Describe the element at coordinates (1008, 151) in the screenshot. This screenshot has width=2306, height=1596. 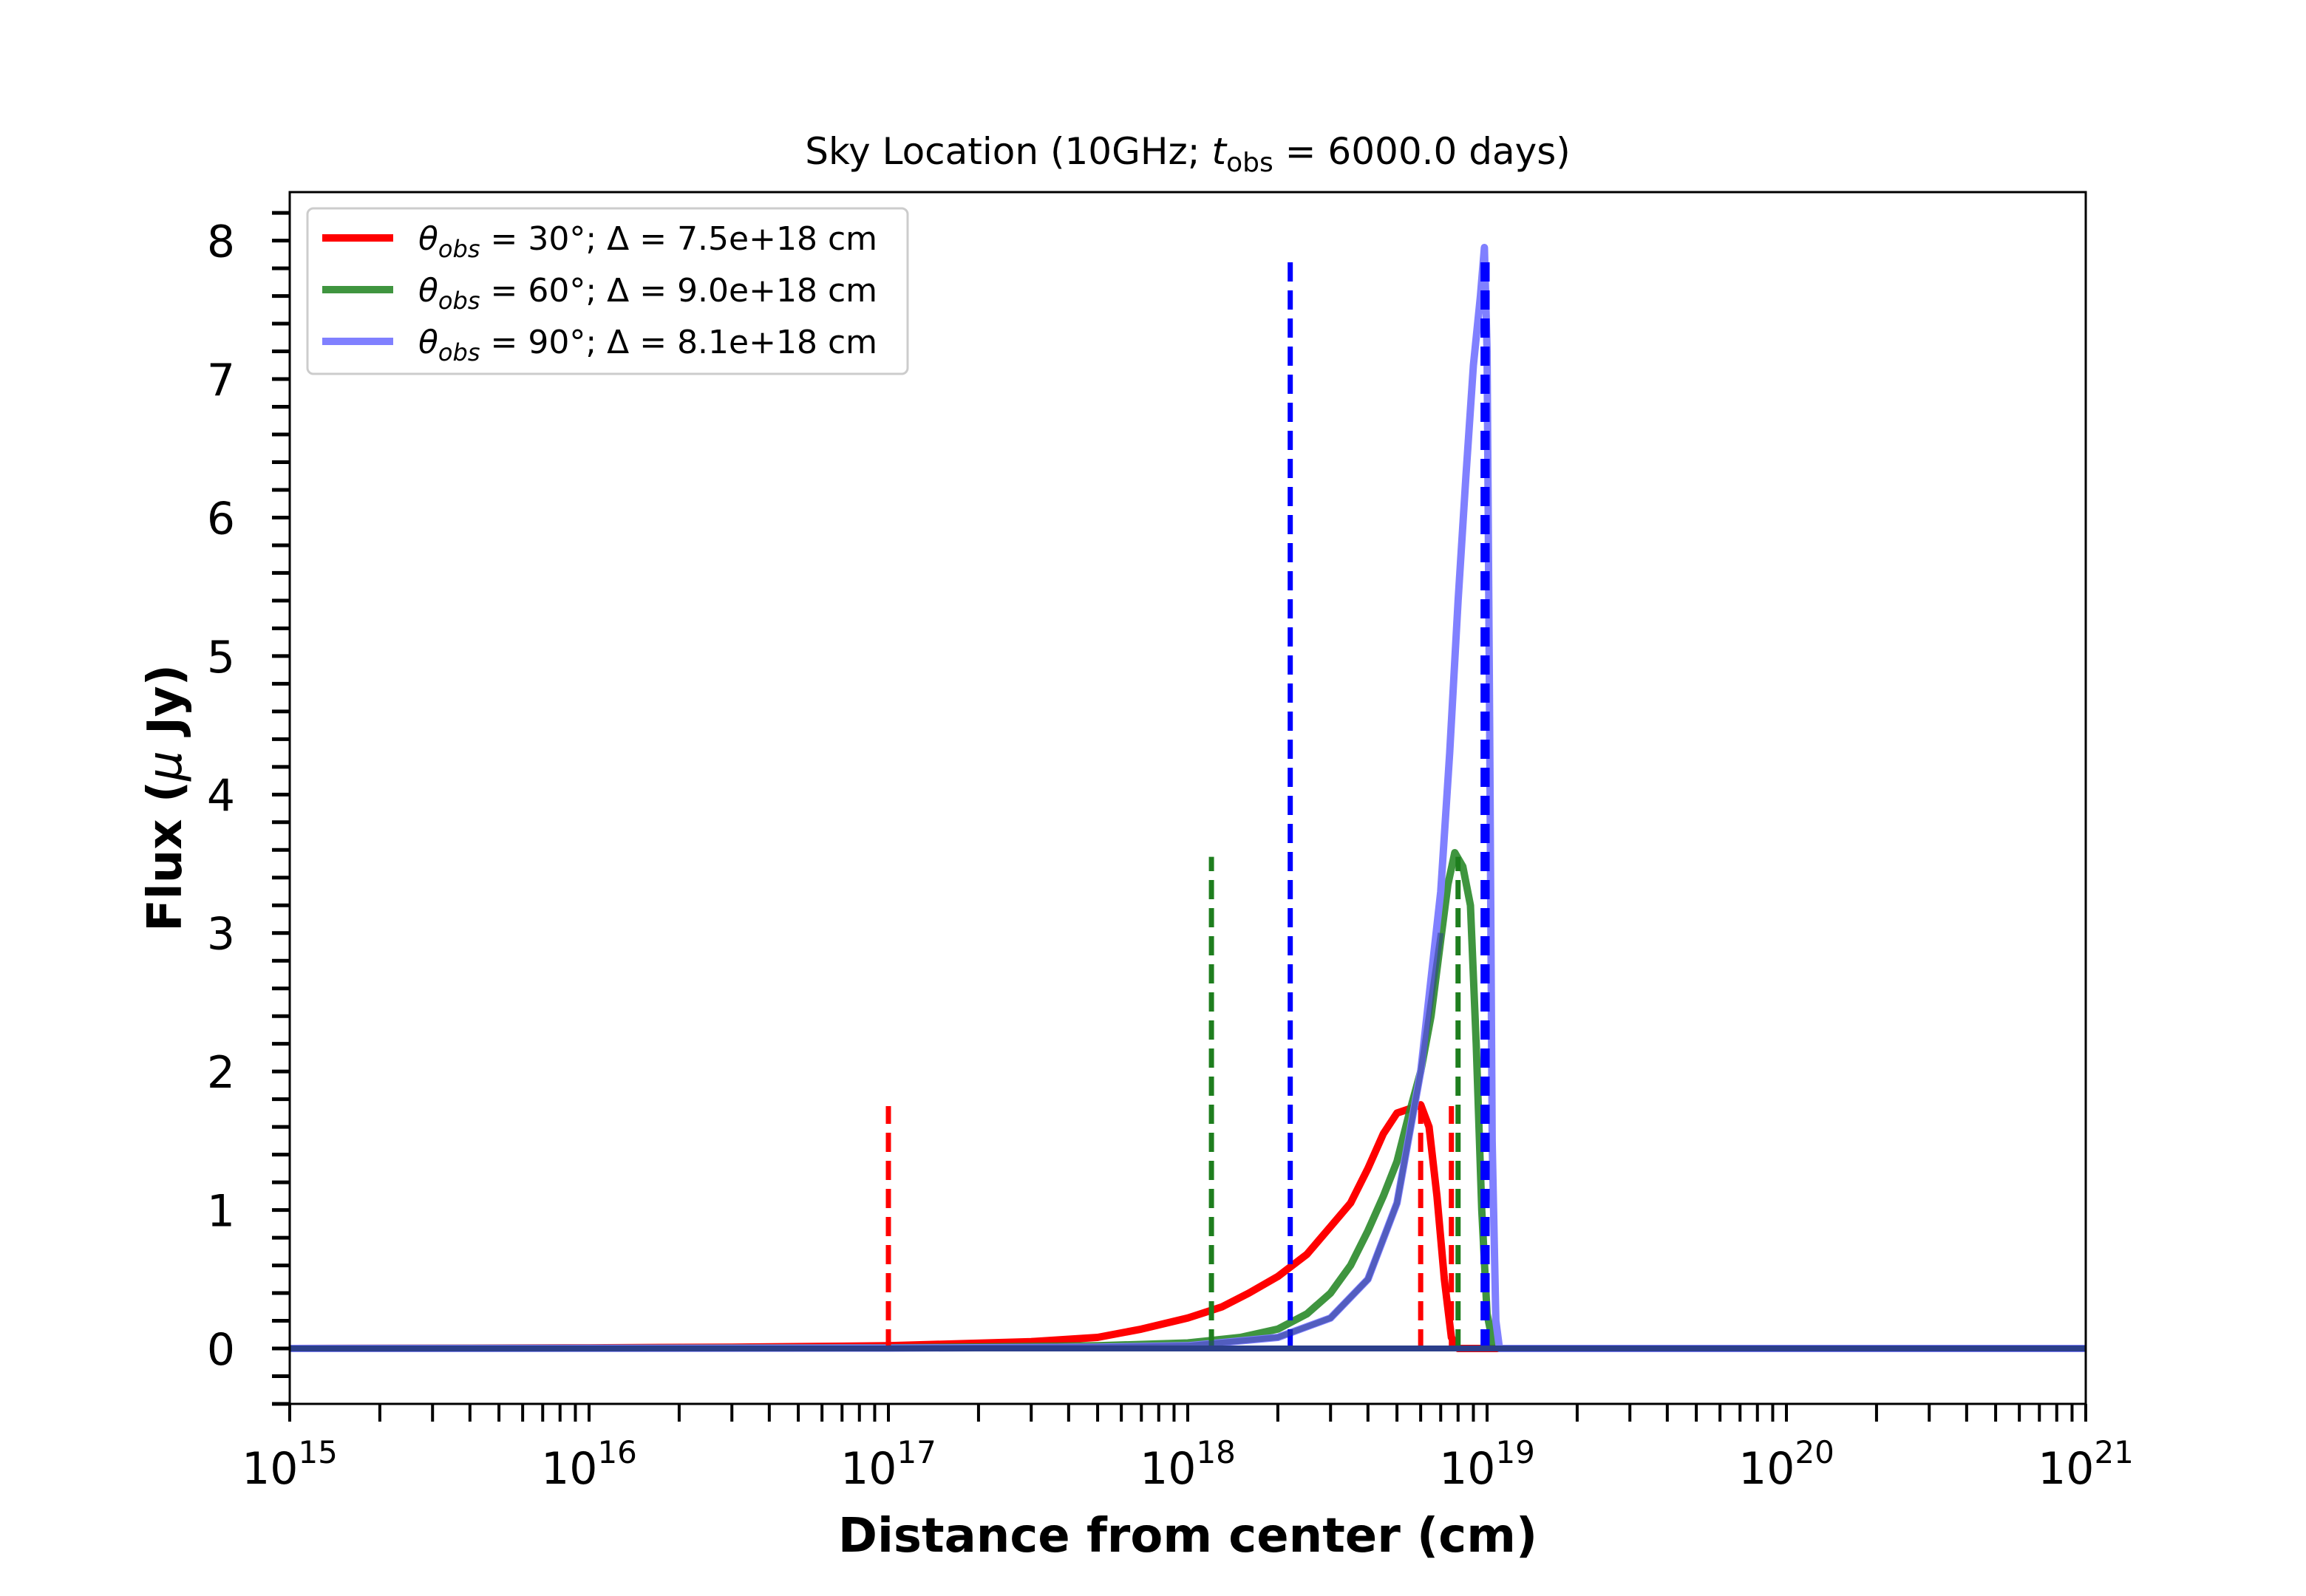
I see `title-prefix: Sky Location (10GHz;` at that location.